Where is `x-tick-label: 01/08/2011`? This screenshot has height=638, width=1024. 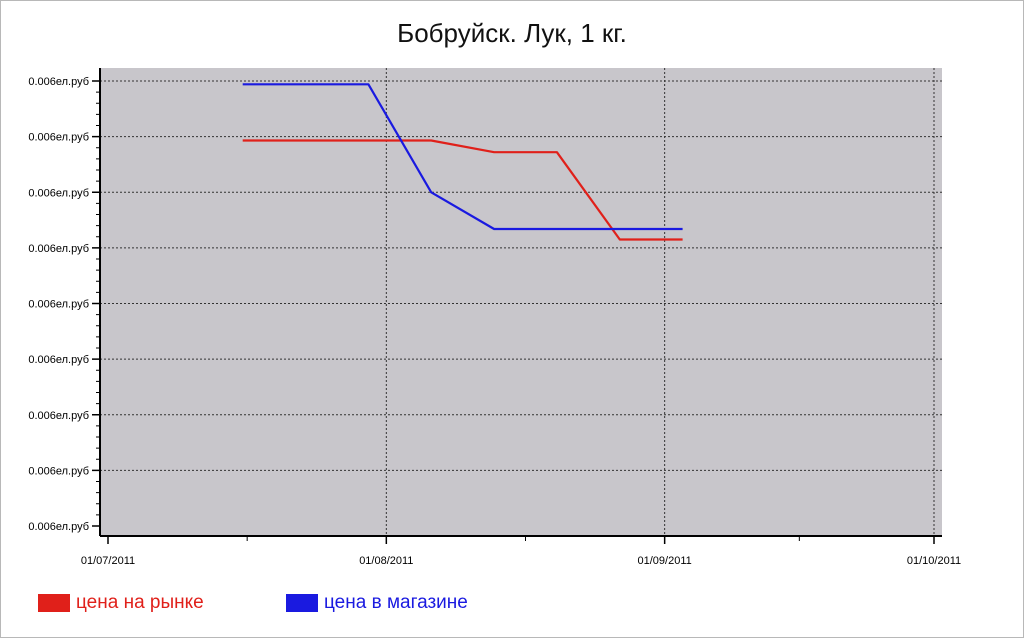
x-tick-label: 01/08/2011 is located at coordinates (386, 561).